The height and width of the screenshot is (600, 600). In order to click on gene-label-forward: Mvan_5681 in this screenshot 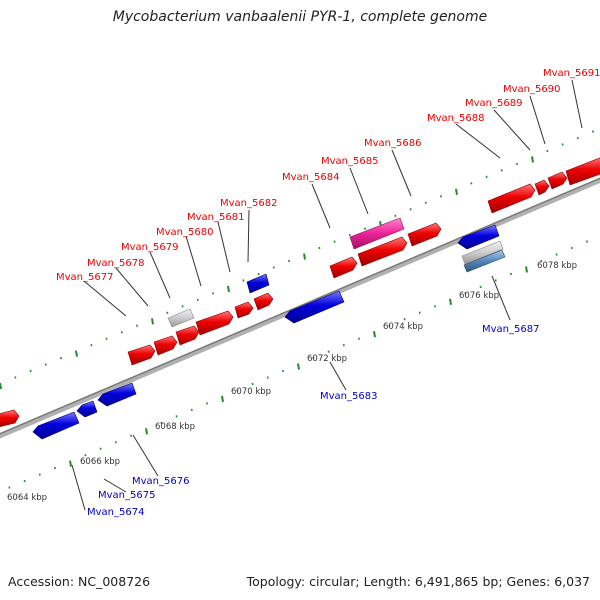, I will do `click(215, 217)`.